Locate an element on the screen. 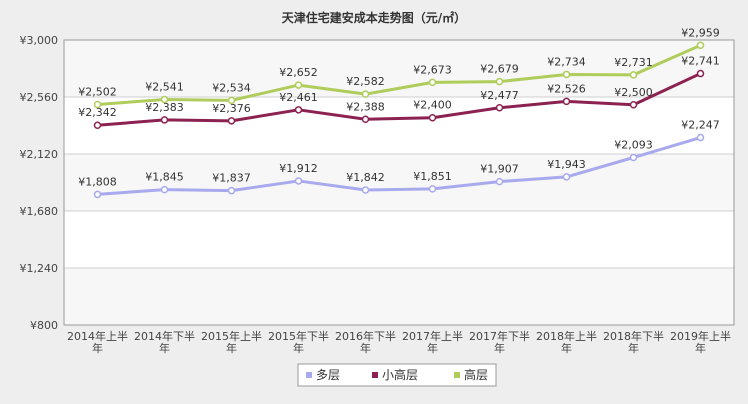  data-label: ¥2,388 is located at coordinates (365, 106).